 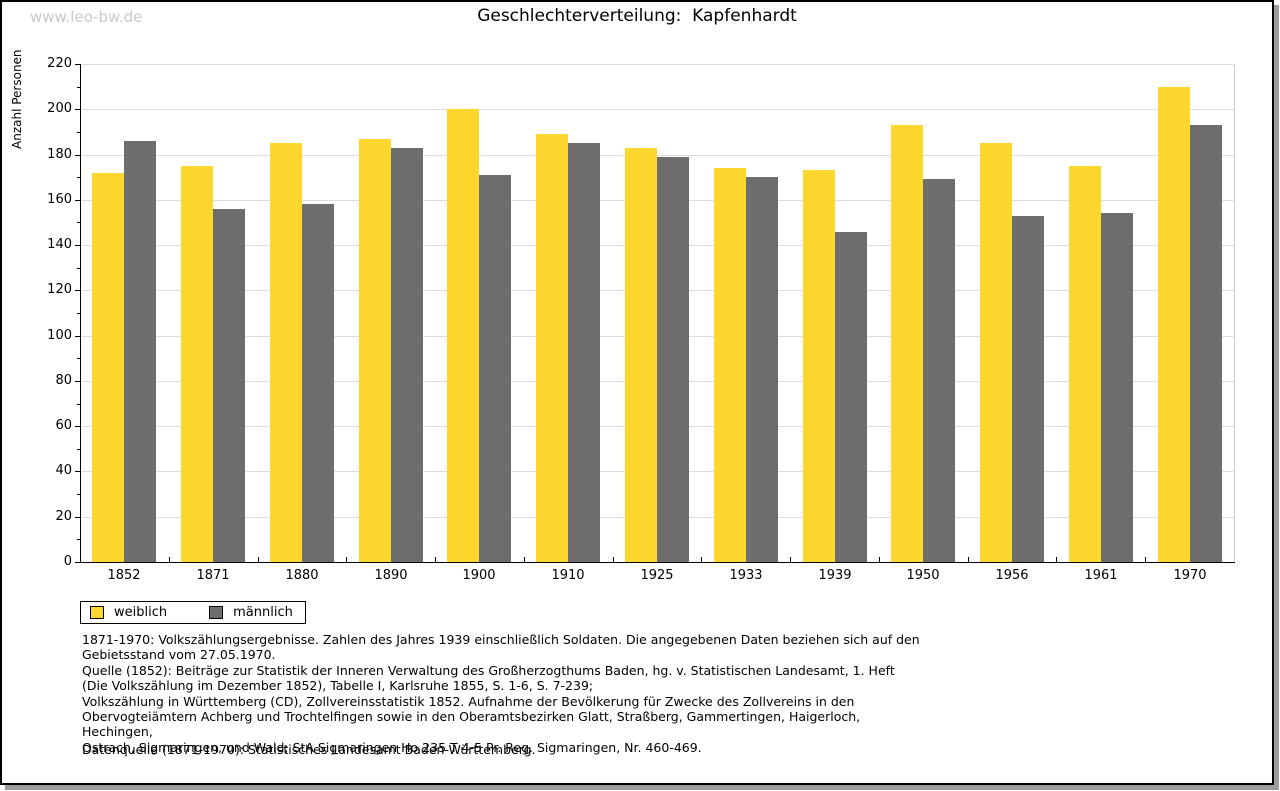 What do you see at coordinates (63, 425) in the screenshot?
I see `y-tick-label-60: 60` at bounding box center [63, 425].